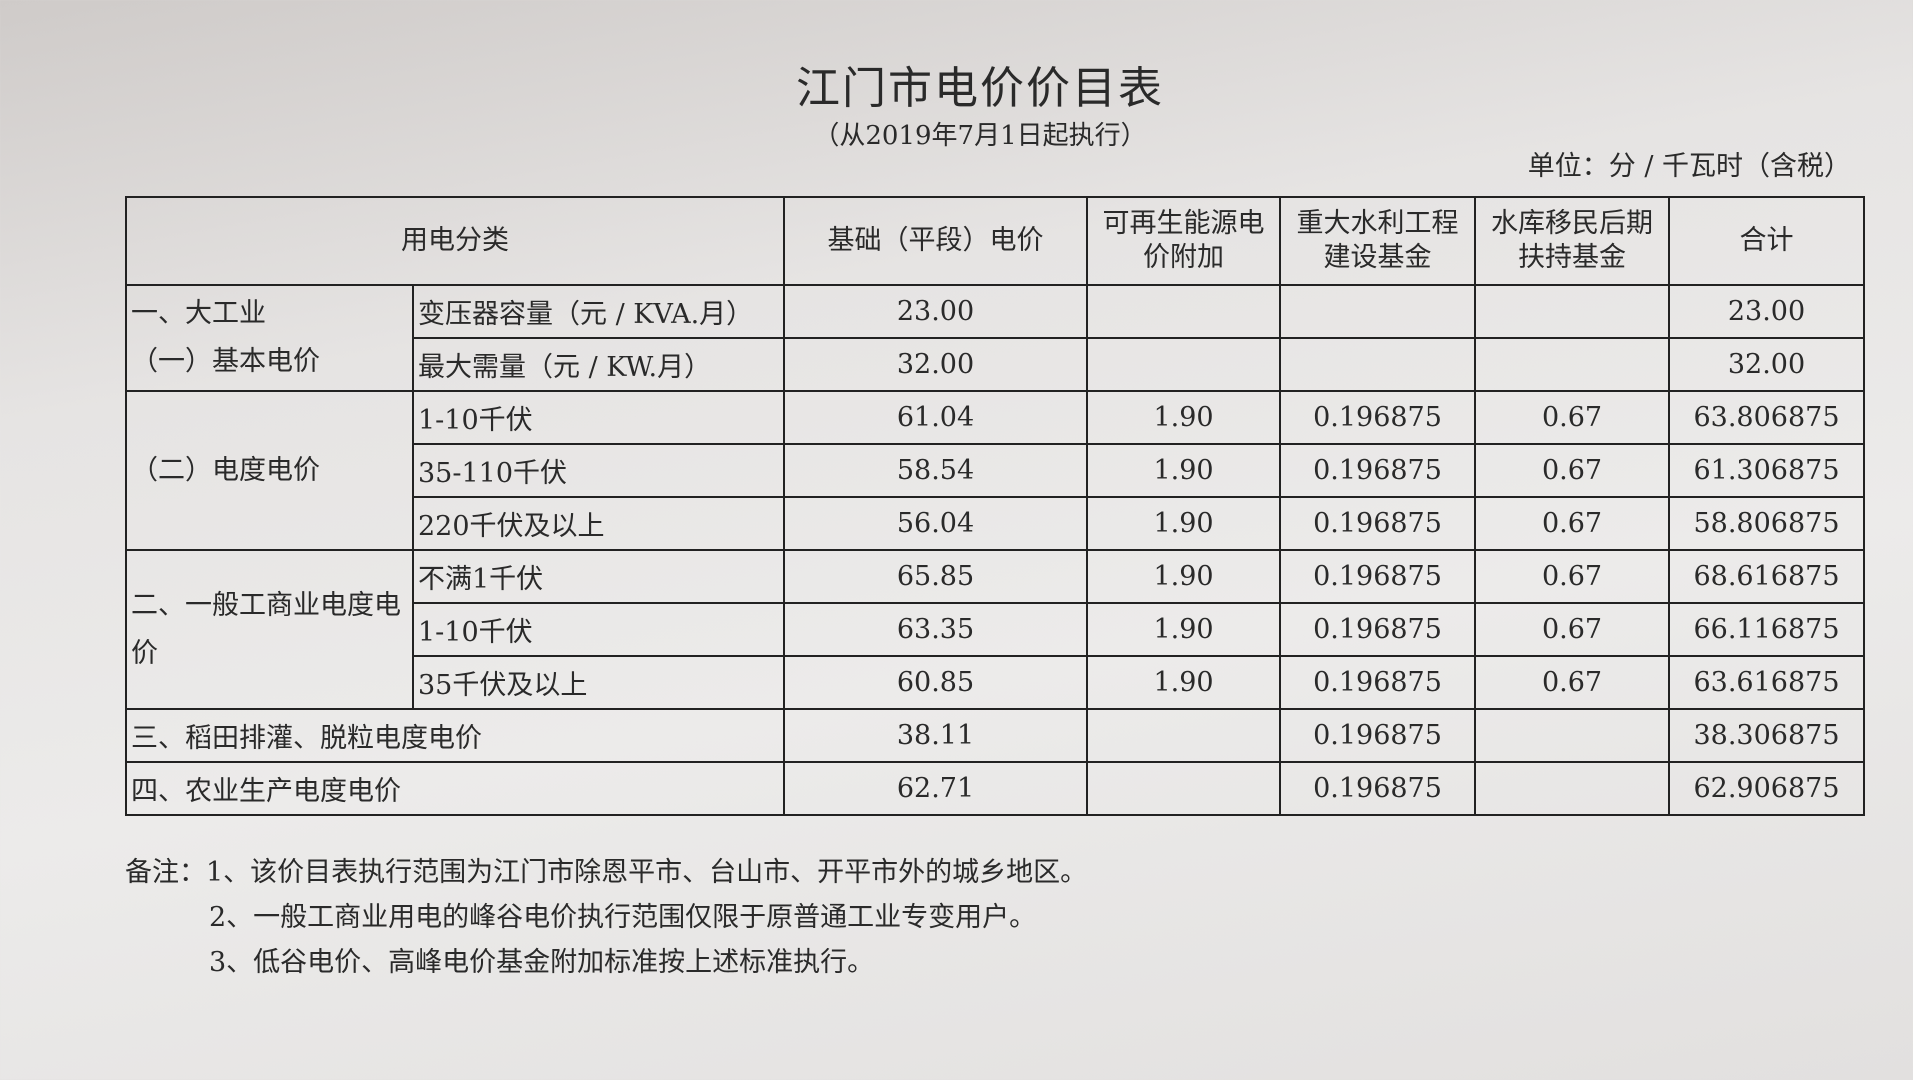  Describe the element at coordinates (1766, 311) in the screenshot. I see `total-cell: 23.00` at that location.